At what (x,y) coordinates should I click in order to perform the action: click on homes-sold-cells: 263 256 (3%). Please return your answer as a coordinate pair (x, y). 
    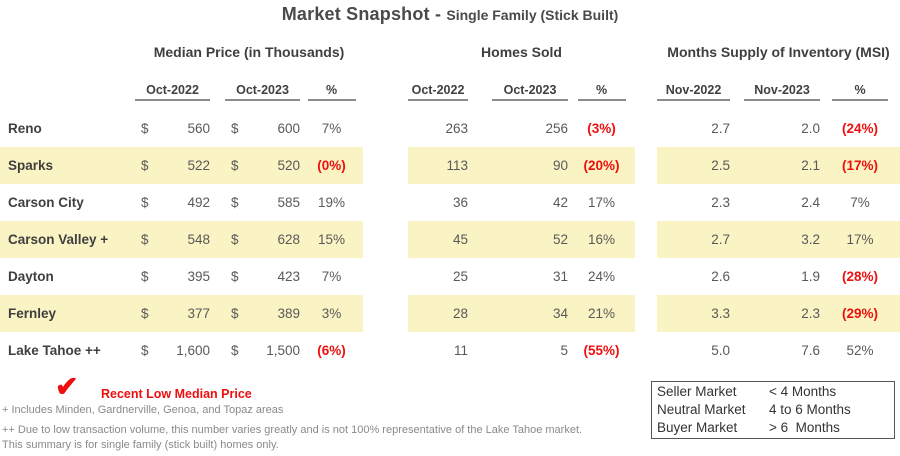
    Looking at the image, I should click on (521, 128).